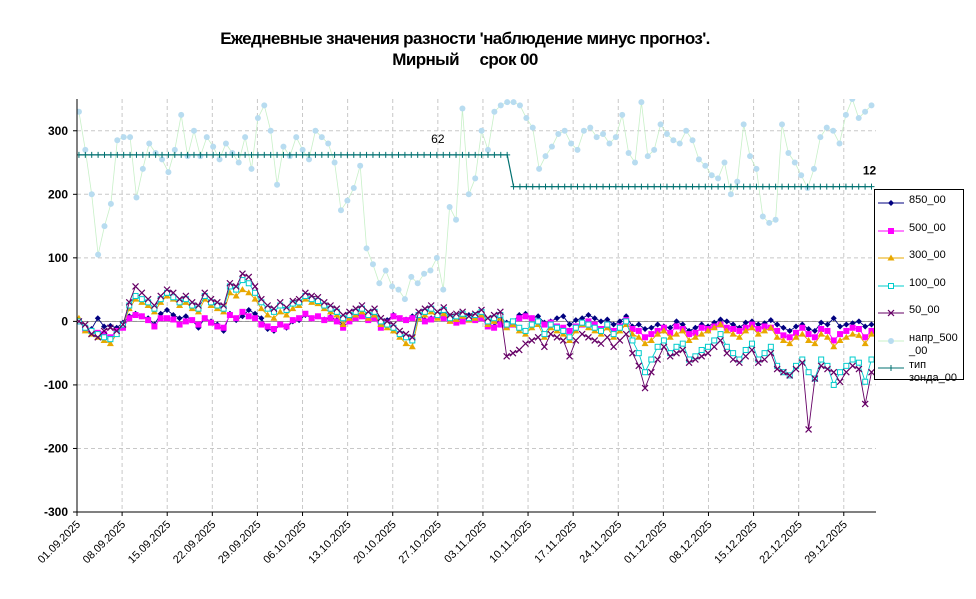  I want to click on x-tick-label: 10.11.2025, so click(510, 542).